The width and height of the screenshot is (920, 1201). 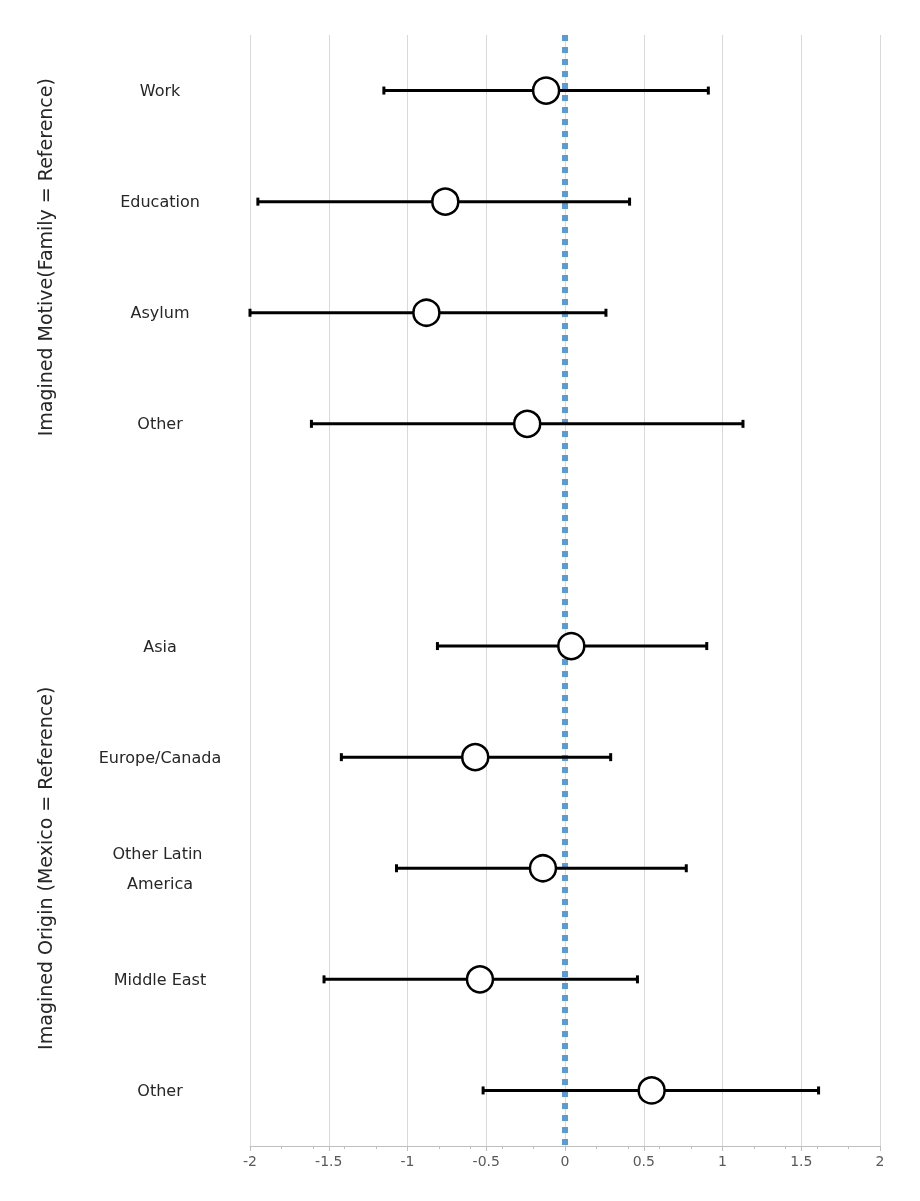 What do you see at coordinates (801, 1161) in the screenshot?
I see `x-tick-label: 1.5` at bounding box center [801, 1161].